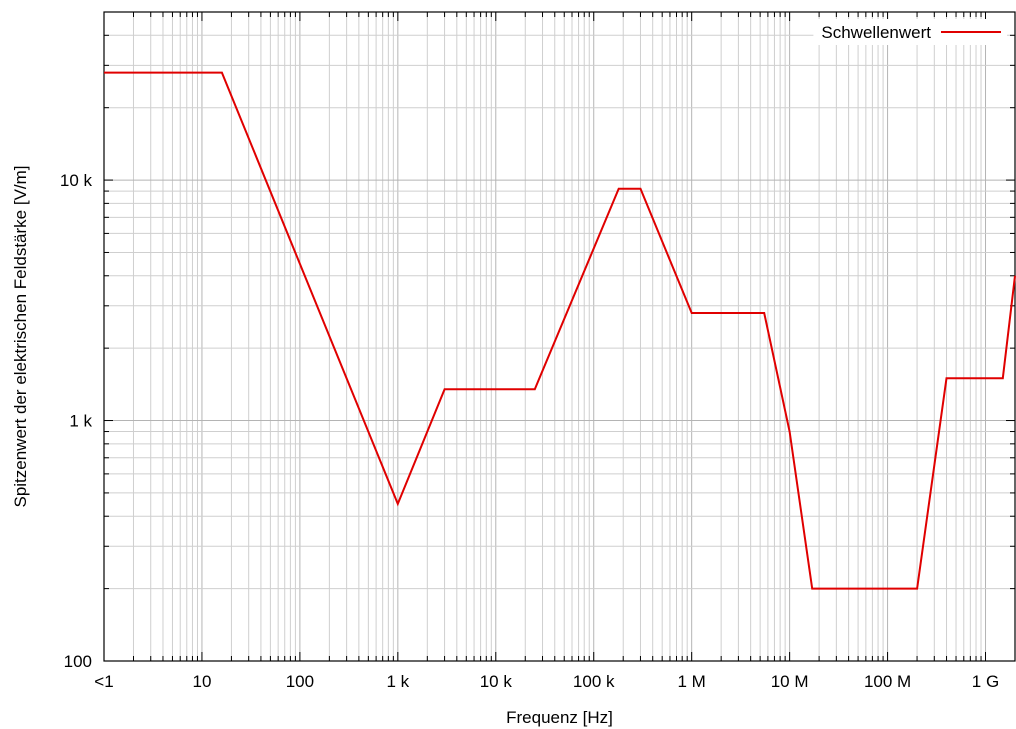 This screenshot has width=1016, height=729. I want to click on y-tick-labels: 100 1 k 10 k, so click(76, 421).